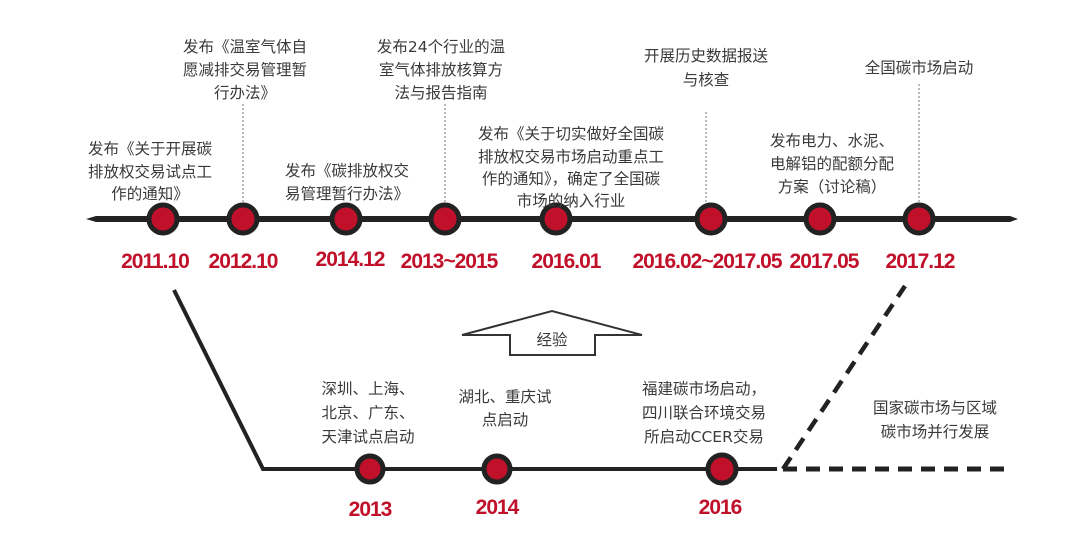 This screenshot has width=1080, height=554. I want to click on svg-text: 发布《关于开展碳, so click(150, 149).